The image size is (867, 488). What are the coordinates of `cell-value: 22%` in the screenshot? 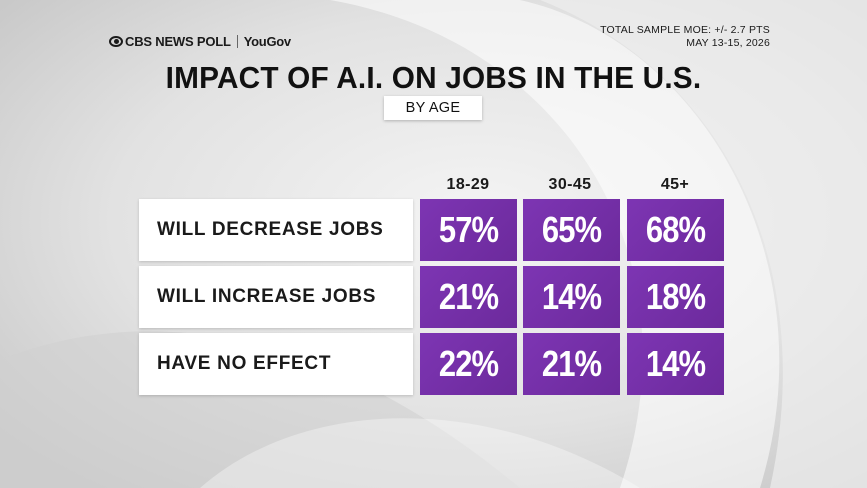 It's located at (468, 363).